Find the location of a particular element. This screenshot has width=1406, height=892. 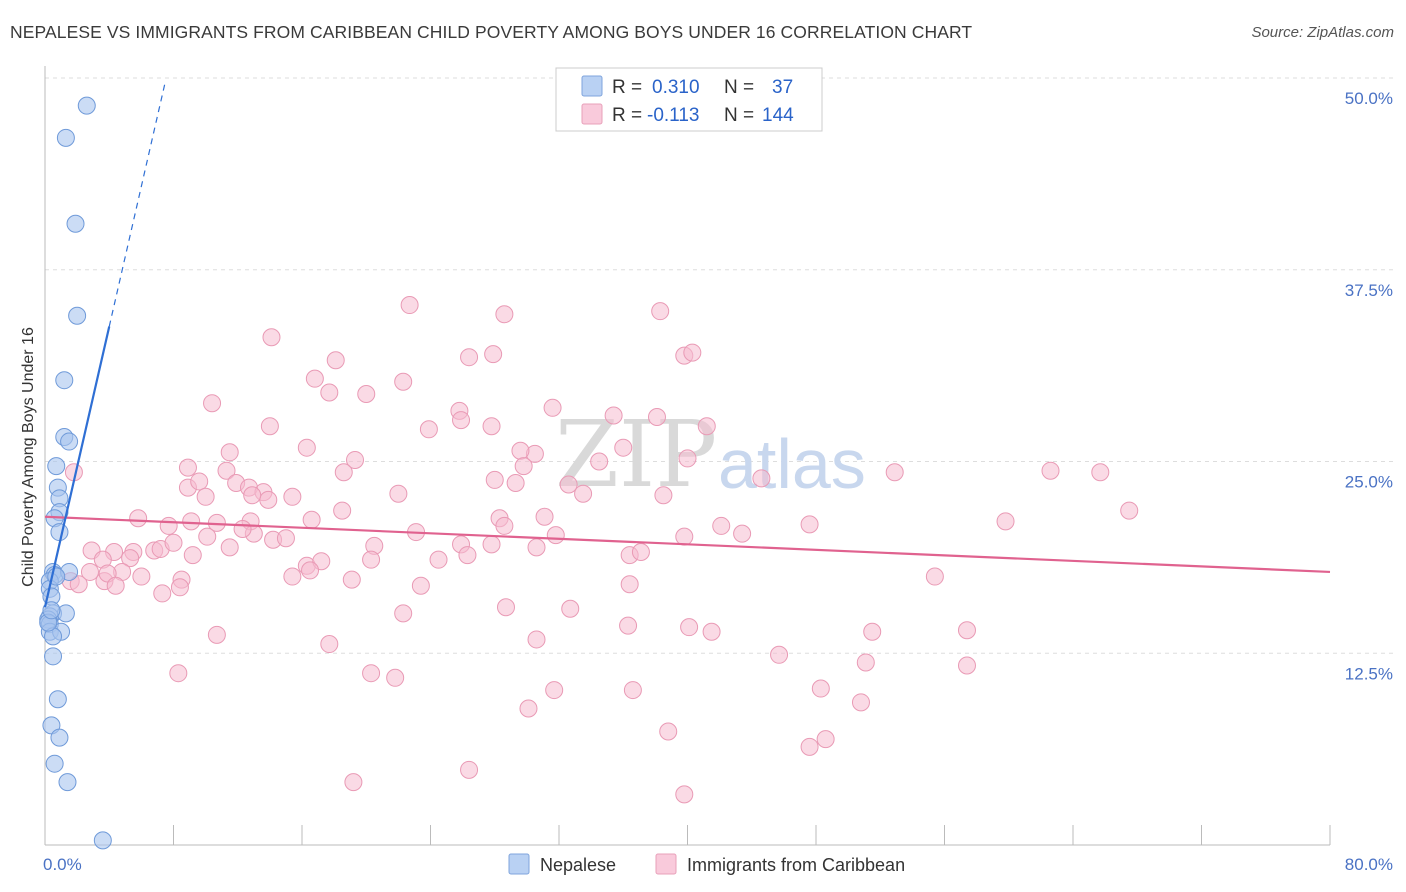

source-credit: Source: ZipAtlas.com is located at coordinates (1322, 32).